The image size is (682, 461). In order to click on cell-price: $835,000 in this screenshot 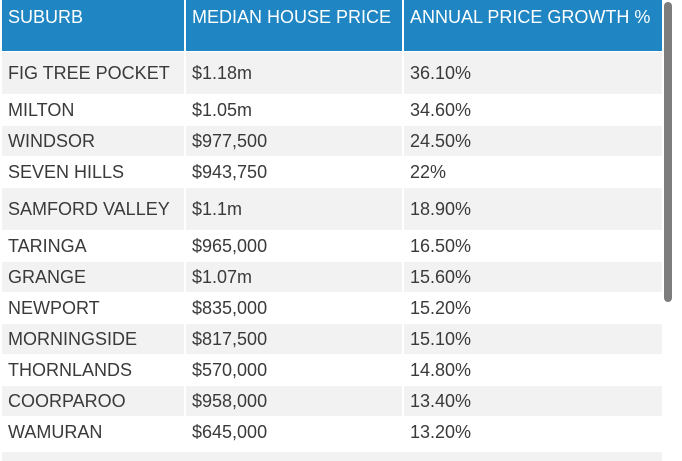, I will do `click(295, 307)`.